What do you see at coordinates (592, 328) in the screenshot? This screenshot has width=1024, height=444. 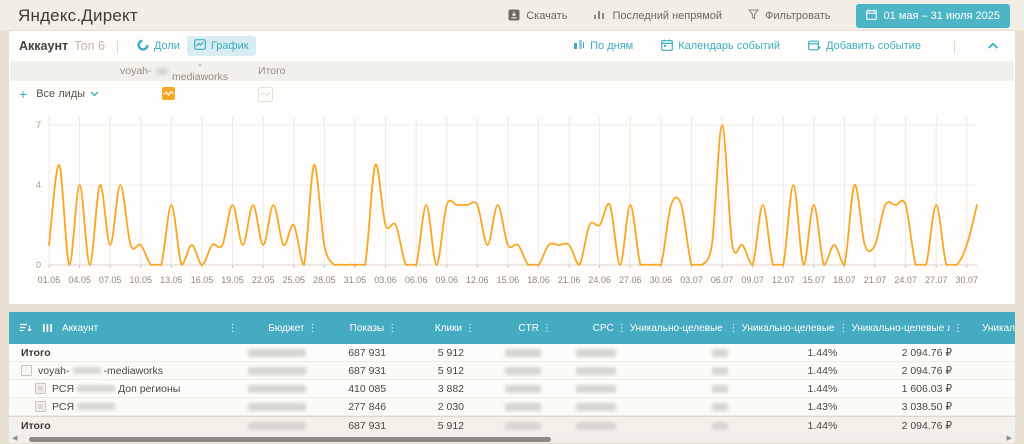 I see `column-header-cpc: CPC ⋮` at bounding box center [592, 328].